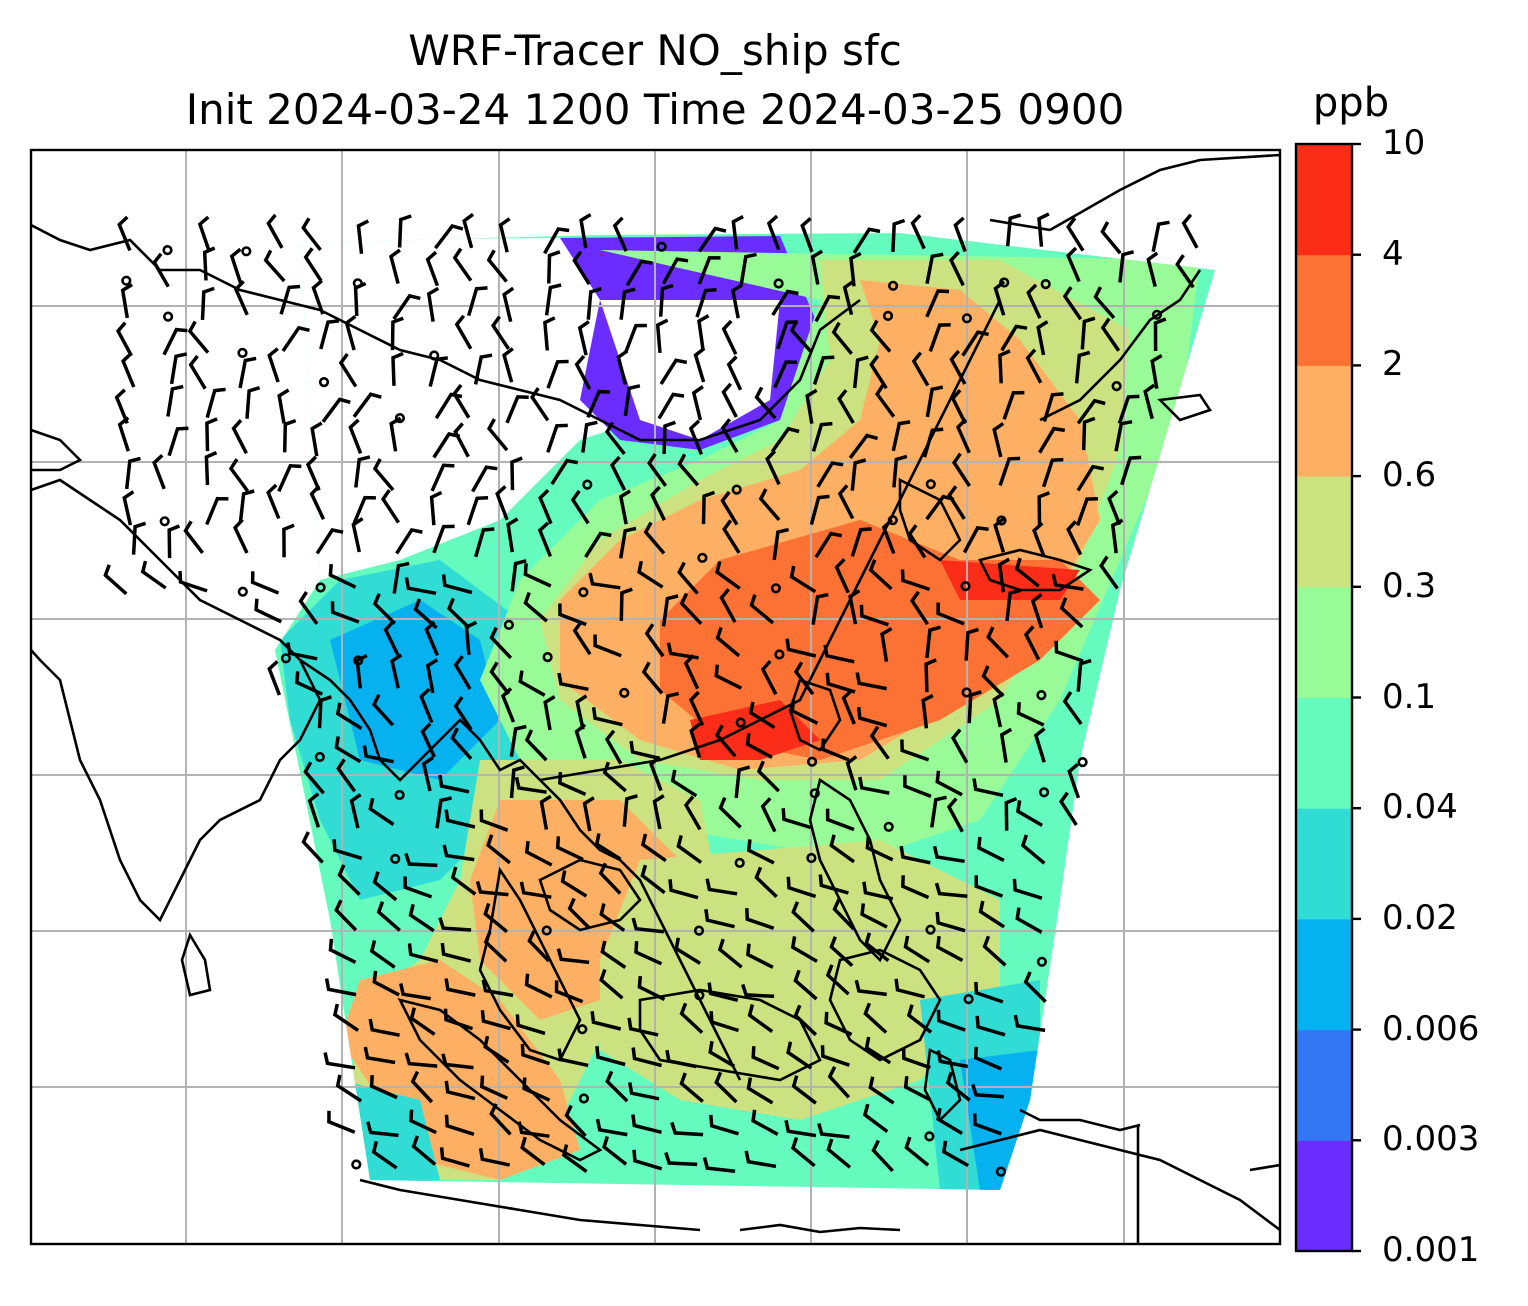 The height and width of the screenshot is (1306, 1528). Describe the element at coordinates (1409, 696) in the screenshot. I see `colorbar-tick-label: 0.1` at that location.